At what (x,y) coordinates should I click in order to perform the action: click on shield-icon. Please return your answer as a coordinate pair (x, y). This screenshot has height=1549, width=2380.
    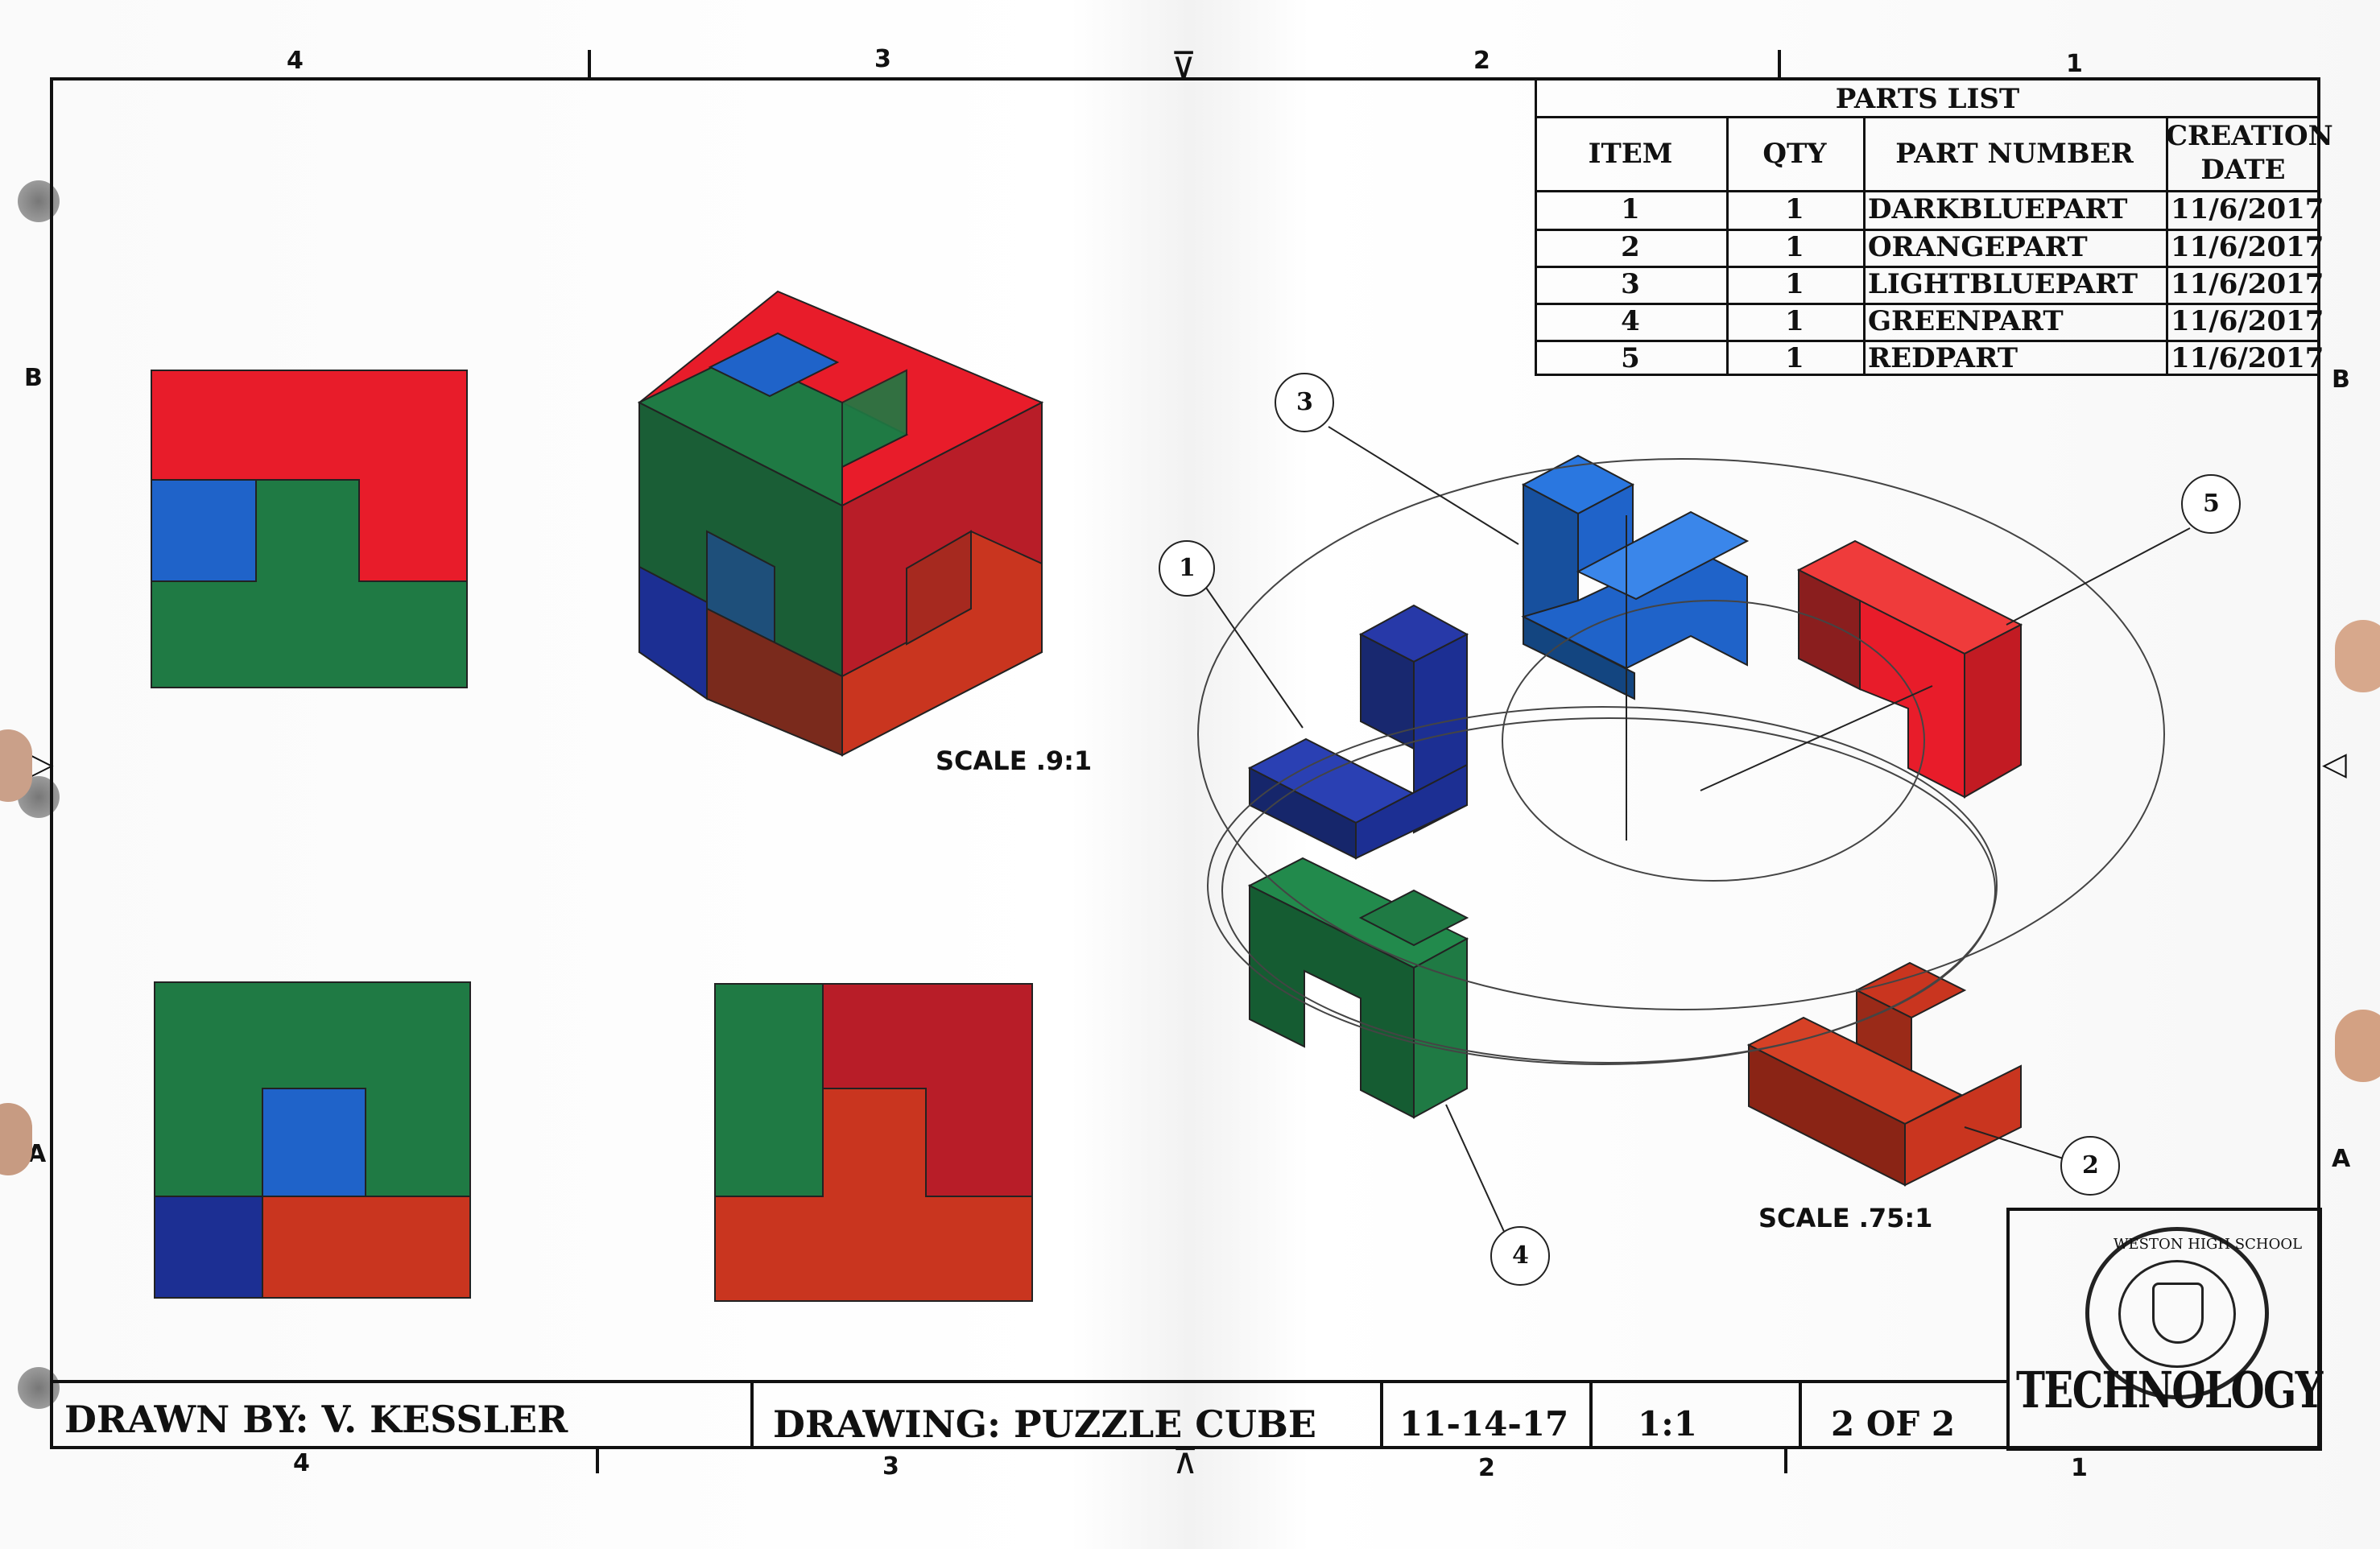
    Looking at the image, I should click on (2178, 1313).